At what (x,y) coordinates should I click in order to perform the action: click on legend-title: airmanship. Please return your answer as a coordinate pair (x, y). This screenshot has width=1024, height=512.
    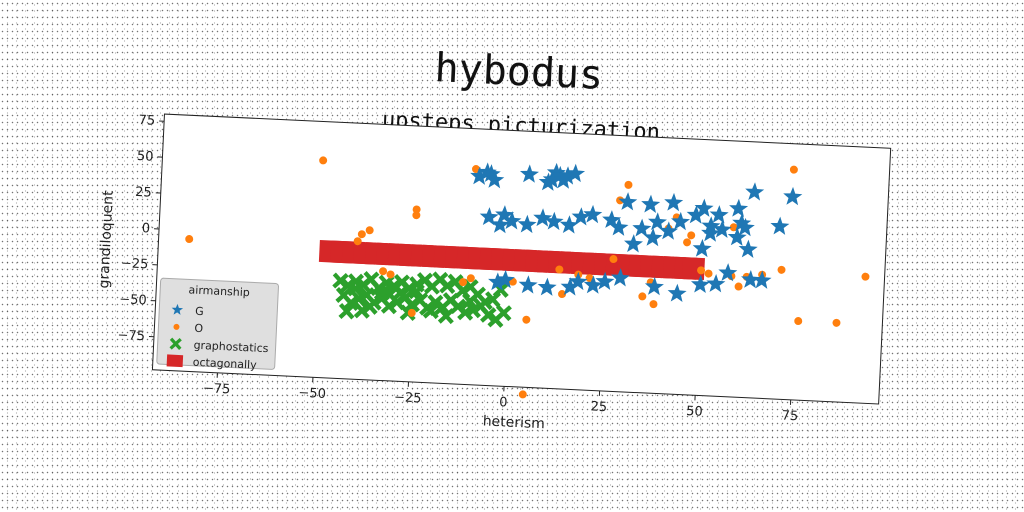
    Looking at the image, I should click on (219, 291).